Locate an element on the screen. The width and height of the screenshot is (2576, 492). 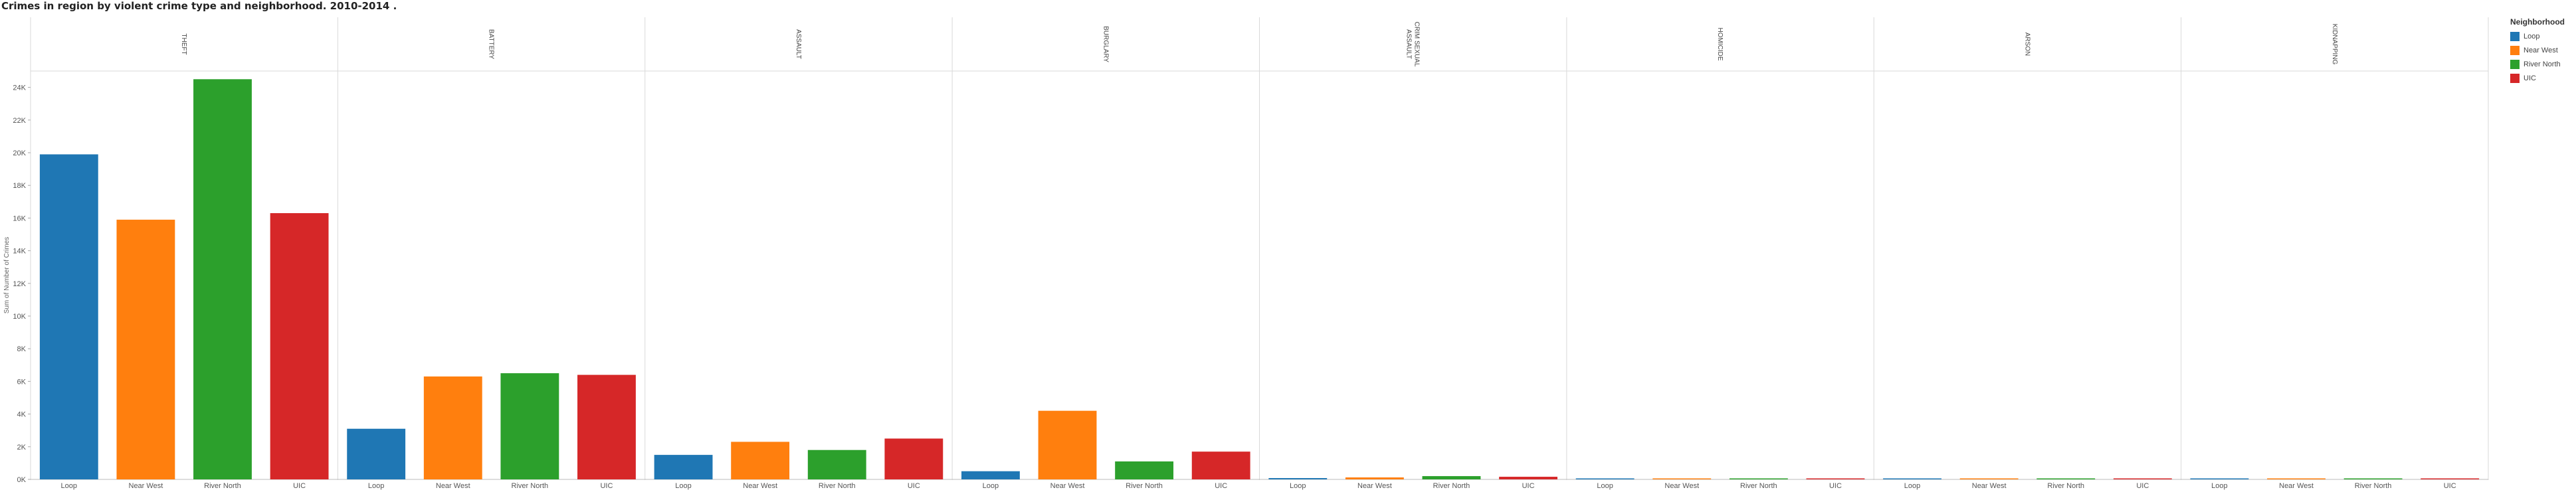
legend-label: Near West is located at coordinates (2541, 50).